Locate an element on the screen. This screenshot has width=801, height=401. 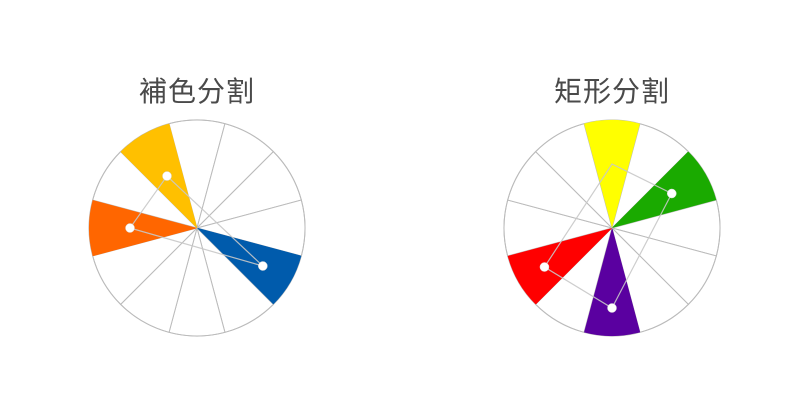
split-complementary-title: 補色分割 is located at coordinates (196, 91).